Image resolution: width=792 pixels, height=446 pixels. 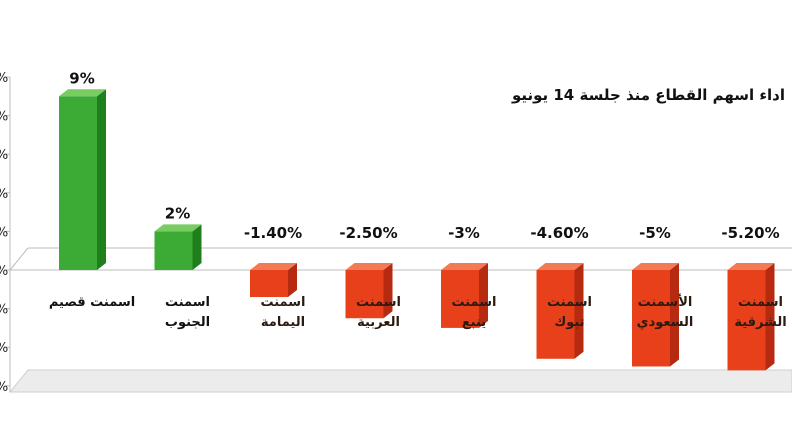 I want to click on y-axis: %%%%%%%%%, so click(x=5, y=233).